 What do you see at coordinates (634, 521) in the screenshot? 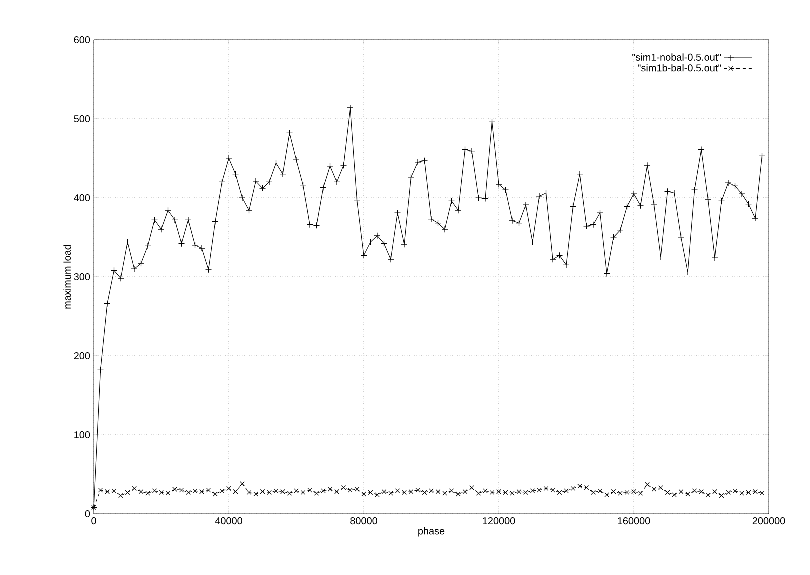
I see `x-tick-label: 160000` at bounding box center [634, 521].